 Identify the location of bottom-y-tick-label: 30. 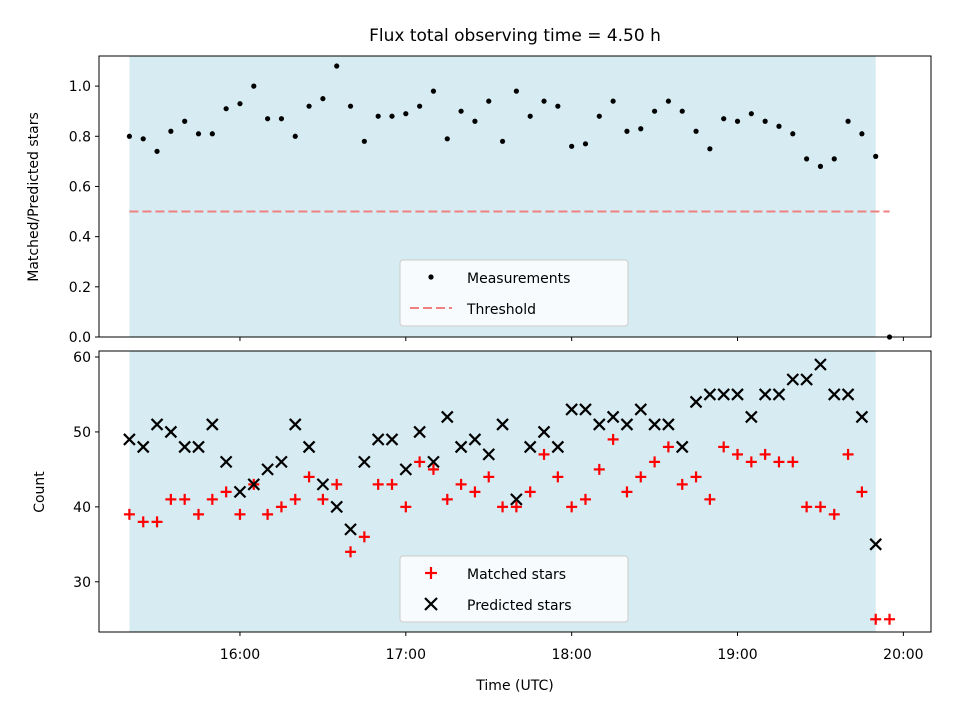
(82, 583).